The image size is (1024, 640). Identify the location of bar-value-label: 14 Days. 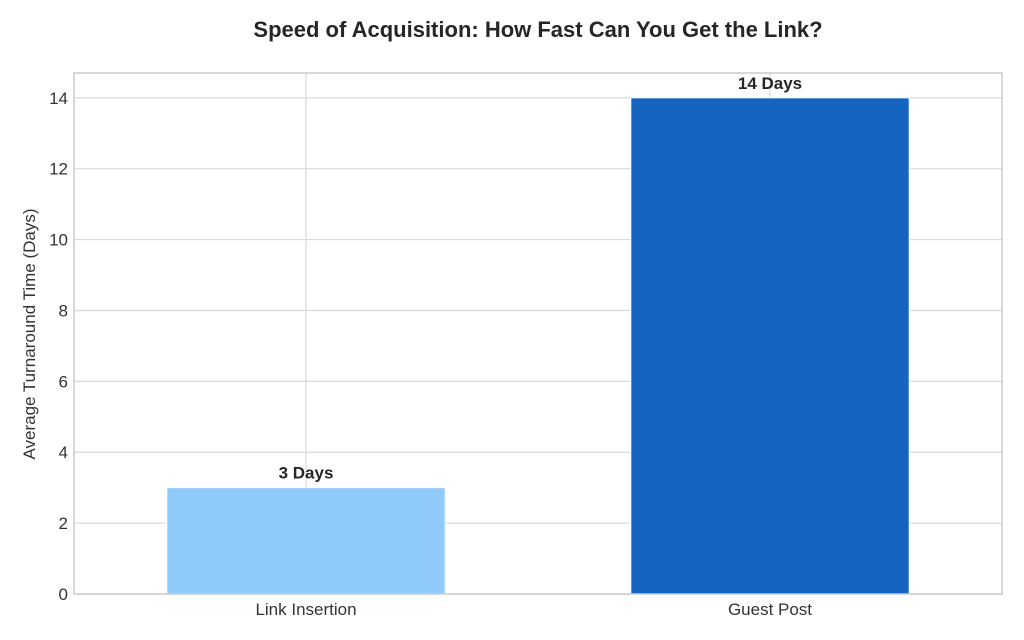
(770, 83).